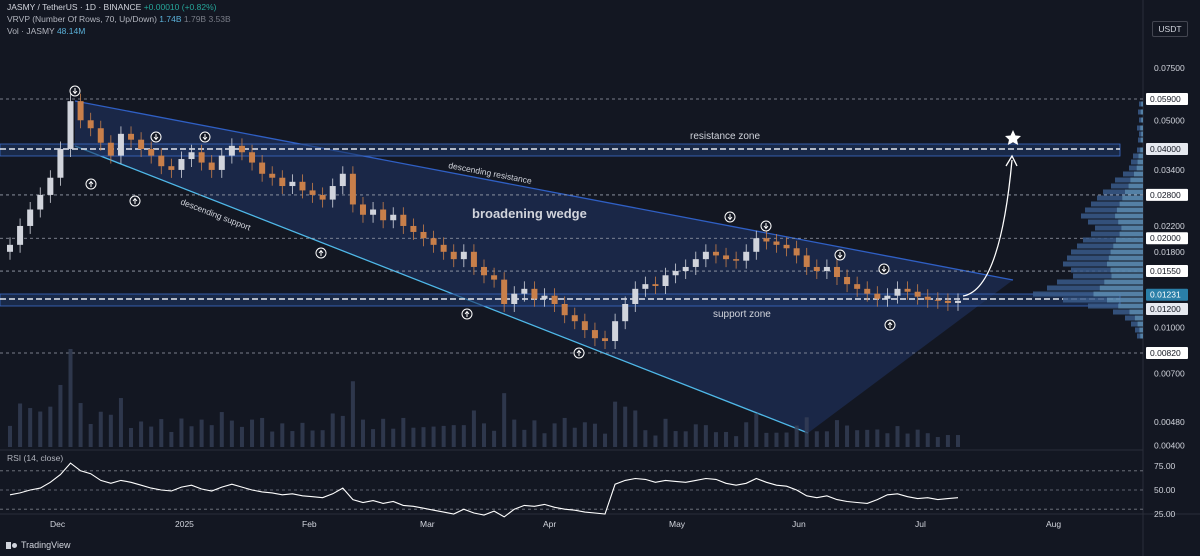  Describe the element at coordinates (799, 524) in the screenshot. I see `time-axis-label: Jun` at that location.